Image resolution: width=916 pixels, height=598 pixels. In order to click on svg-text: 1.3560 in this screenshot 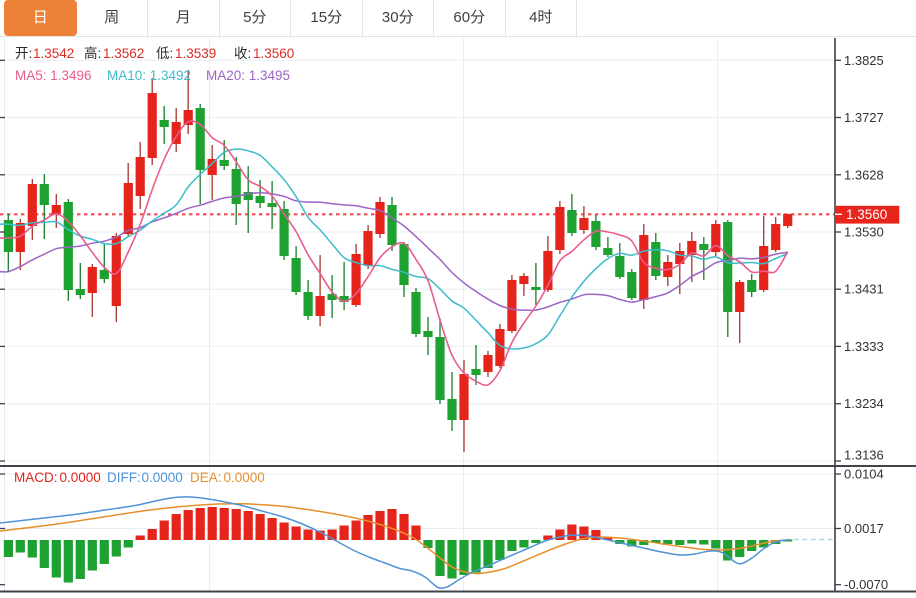, I will do `click(866, 214)`.